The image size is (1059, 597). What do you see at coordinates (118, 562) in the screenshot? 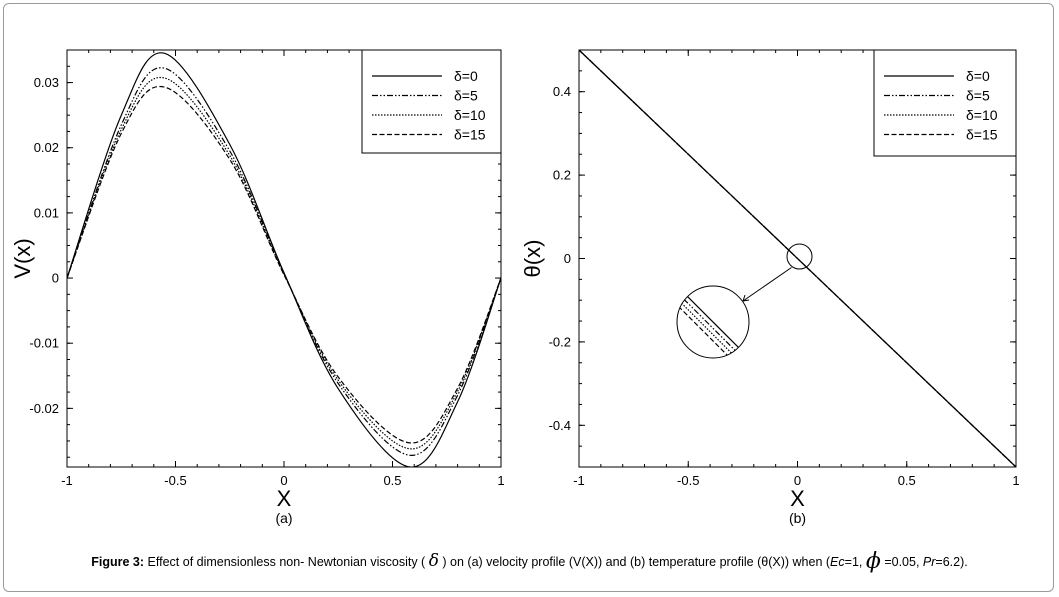
I see `caption-figure-label: Figure 3:` at bounding box center [118, 562].